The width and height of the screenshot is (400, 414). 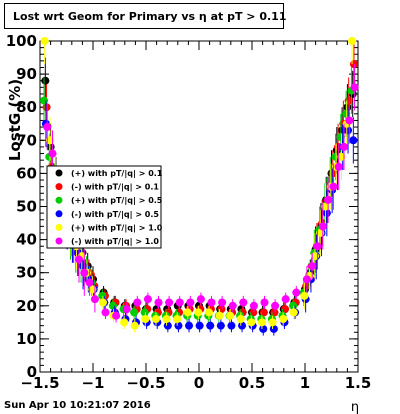 What do you see at coordinates (115, 187) in the screenshot?
I see `legend-entry: (-) with pT/|q| > 0.1` at bounding box center [115, 187].